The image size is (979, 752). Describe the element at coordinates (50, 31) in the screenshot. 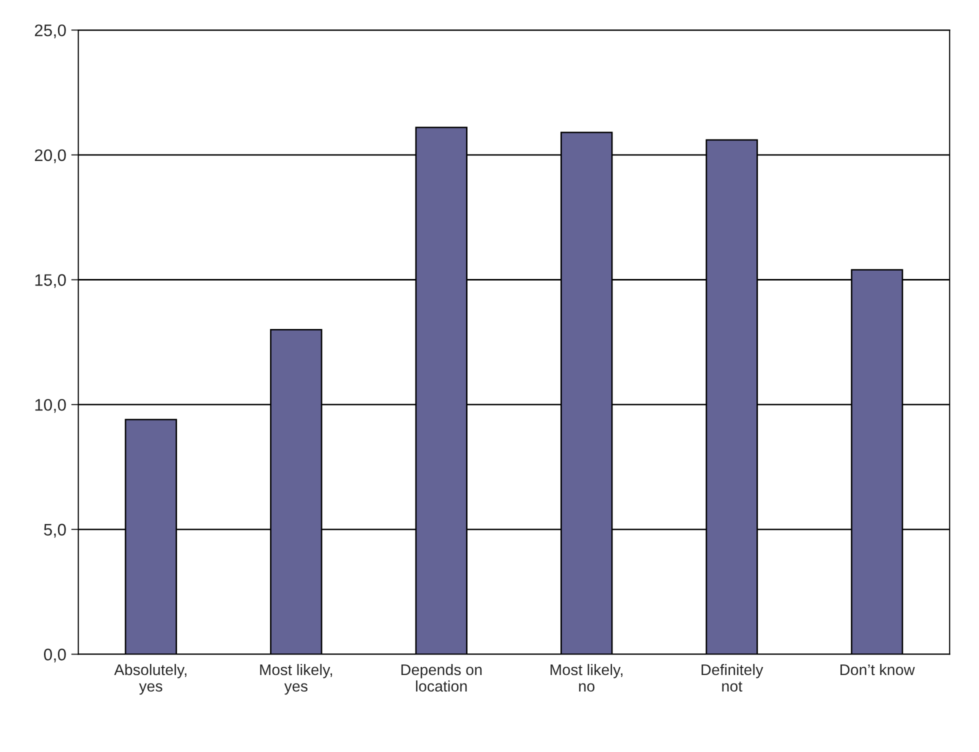

I see `y-tick-label: 25,0` at that location.